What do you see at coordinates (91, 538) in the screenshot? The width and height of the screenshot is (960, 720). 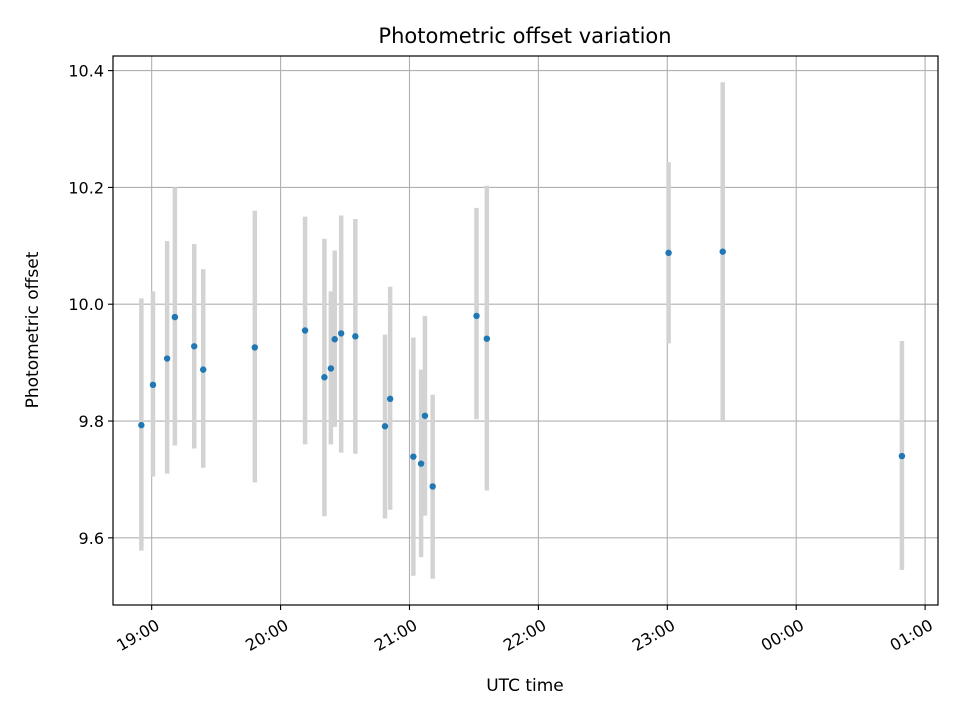 I see `y-tick-label: 9.6` at bounding box center [91, 538].